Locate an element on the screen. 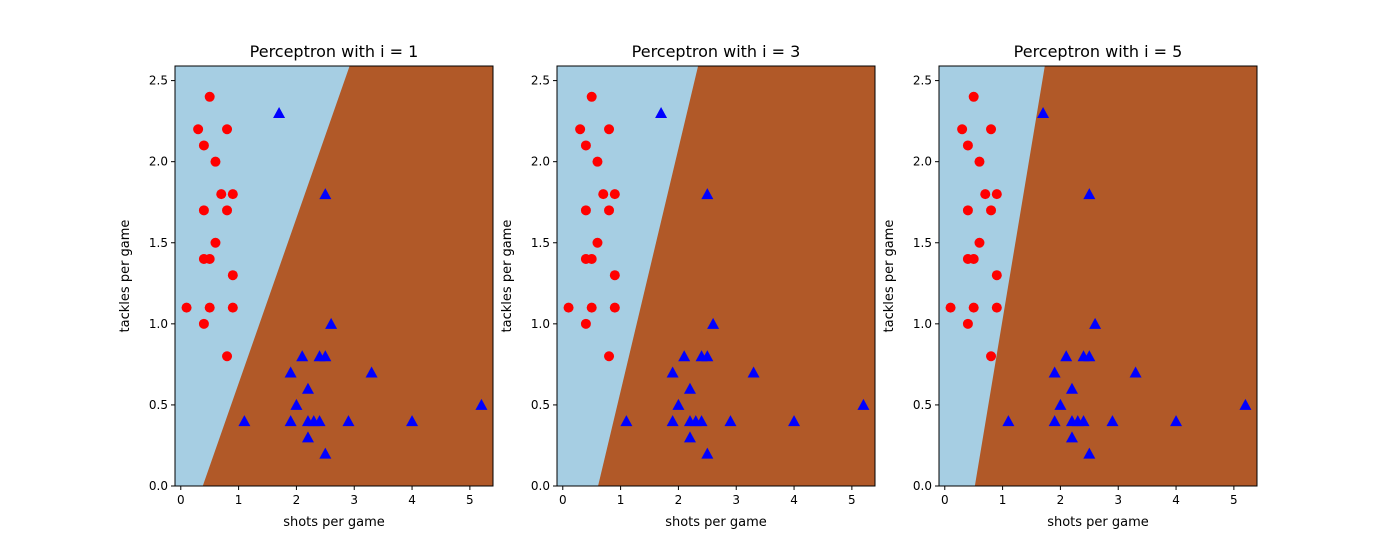 Image resolution: width=1397 pixels, height=551 pixels. region-left is located at coordinates (262, 276).